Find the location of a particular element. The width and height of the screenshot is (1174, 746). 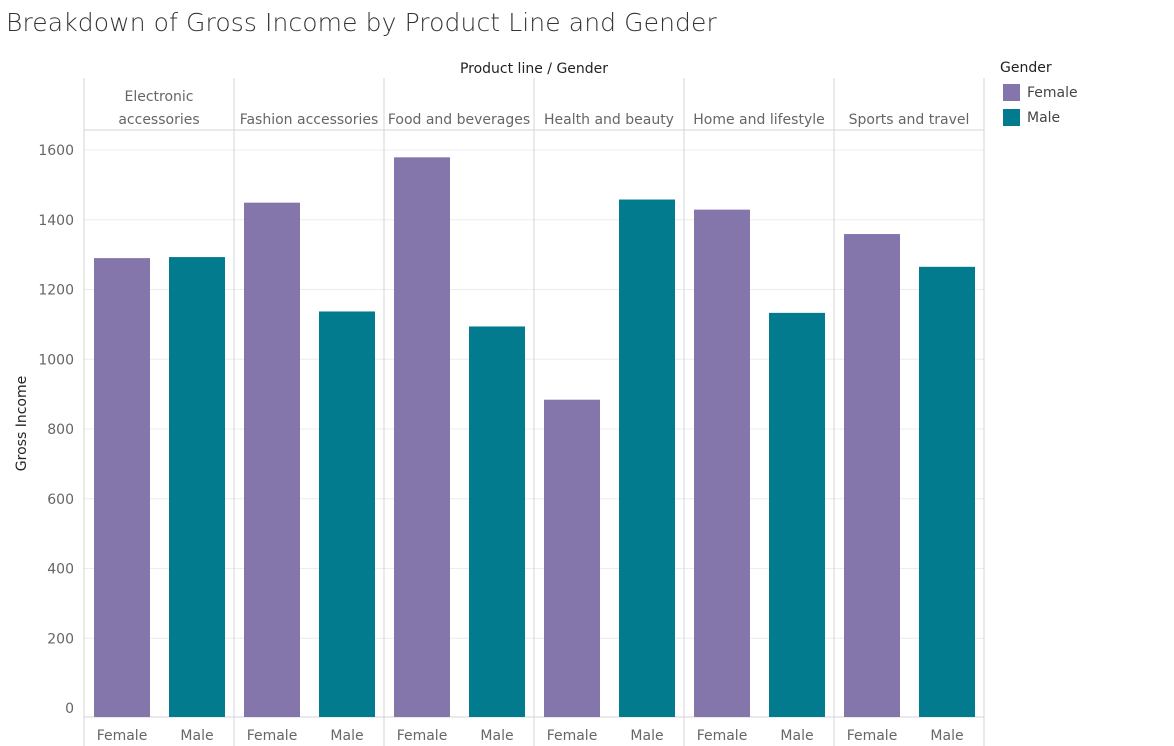

category-label: Sports and travel is located at coordinates (909, 120).